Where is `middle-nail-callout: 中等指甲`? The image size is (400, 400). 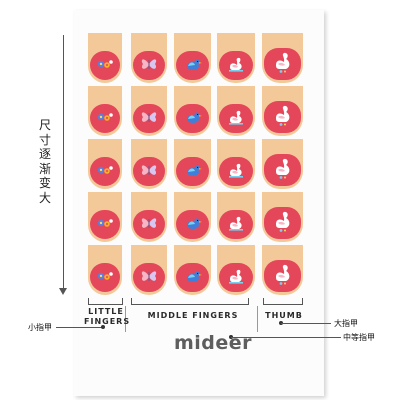
middle-nail-callout: 中等指甲 is located at coordinates (359, 337).